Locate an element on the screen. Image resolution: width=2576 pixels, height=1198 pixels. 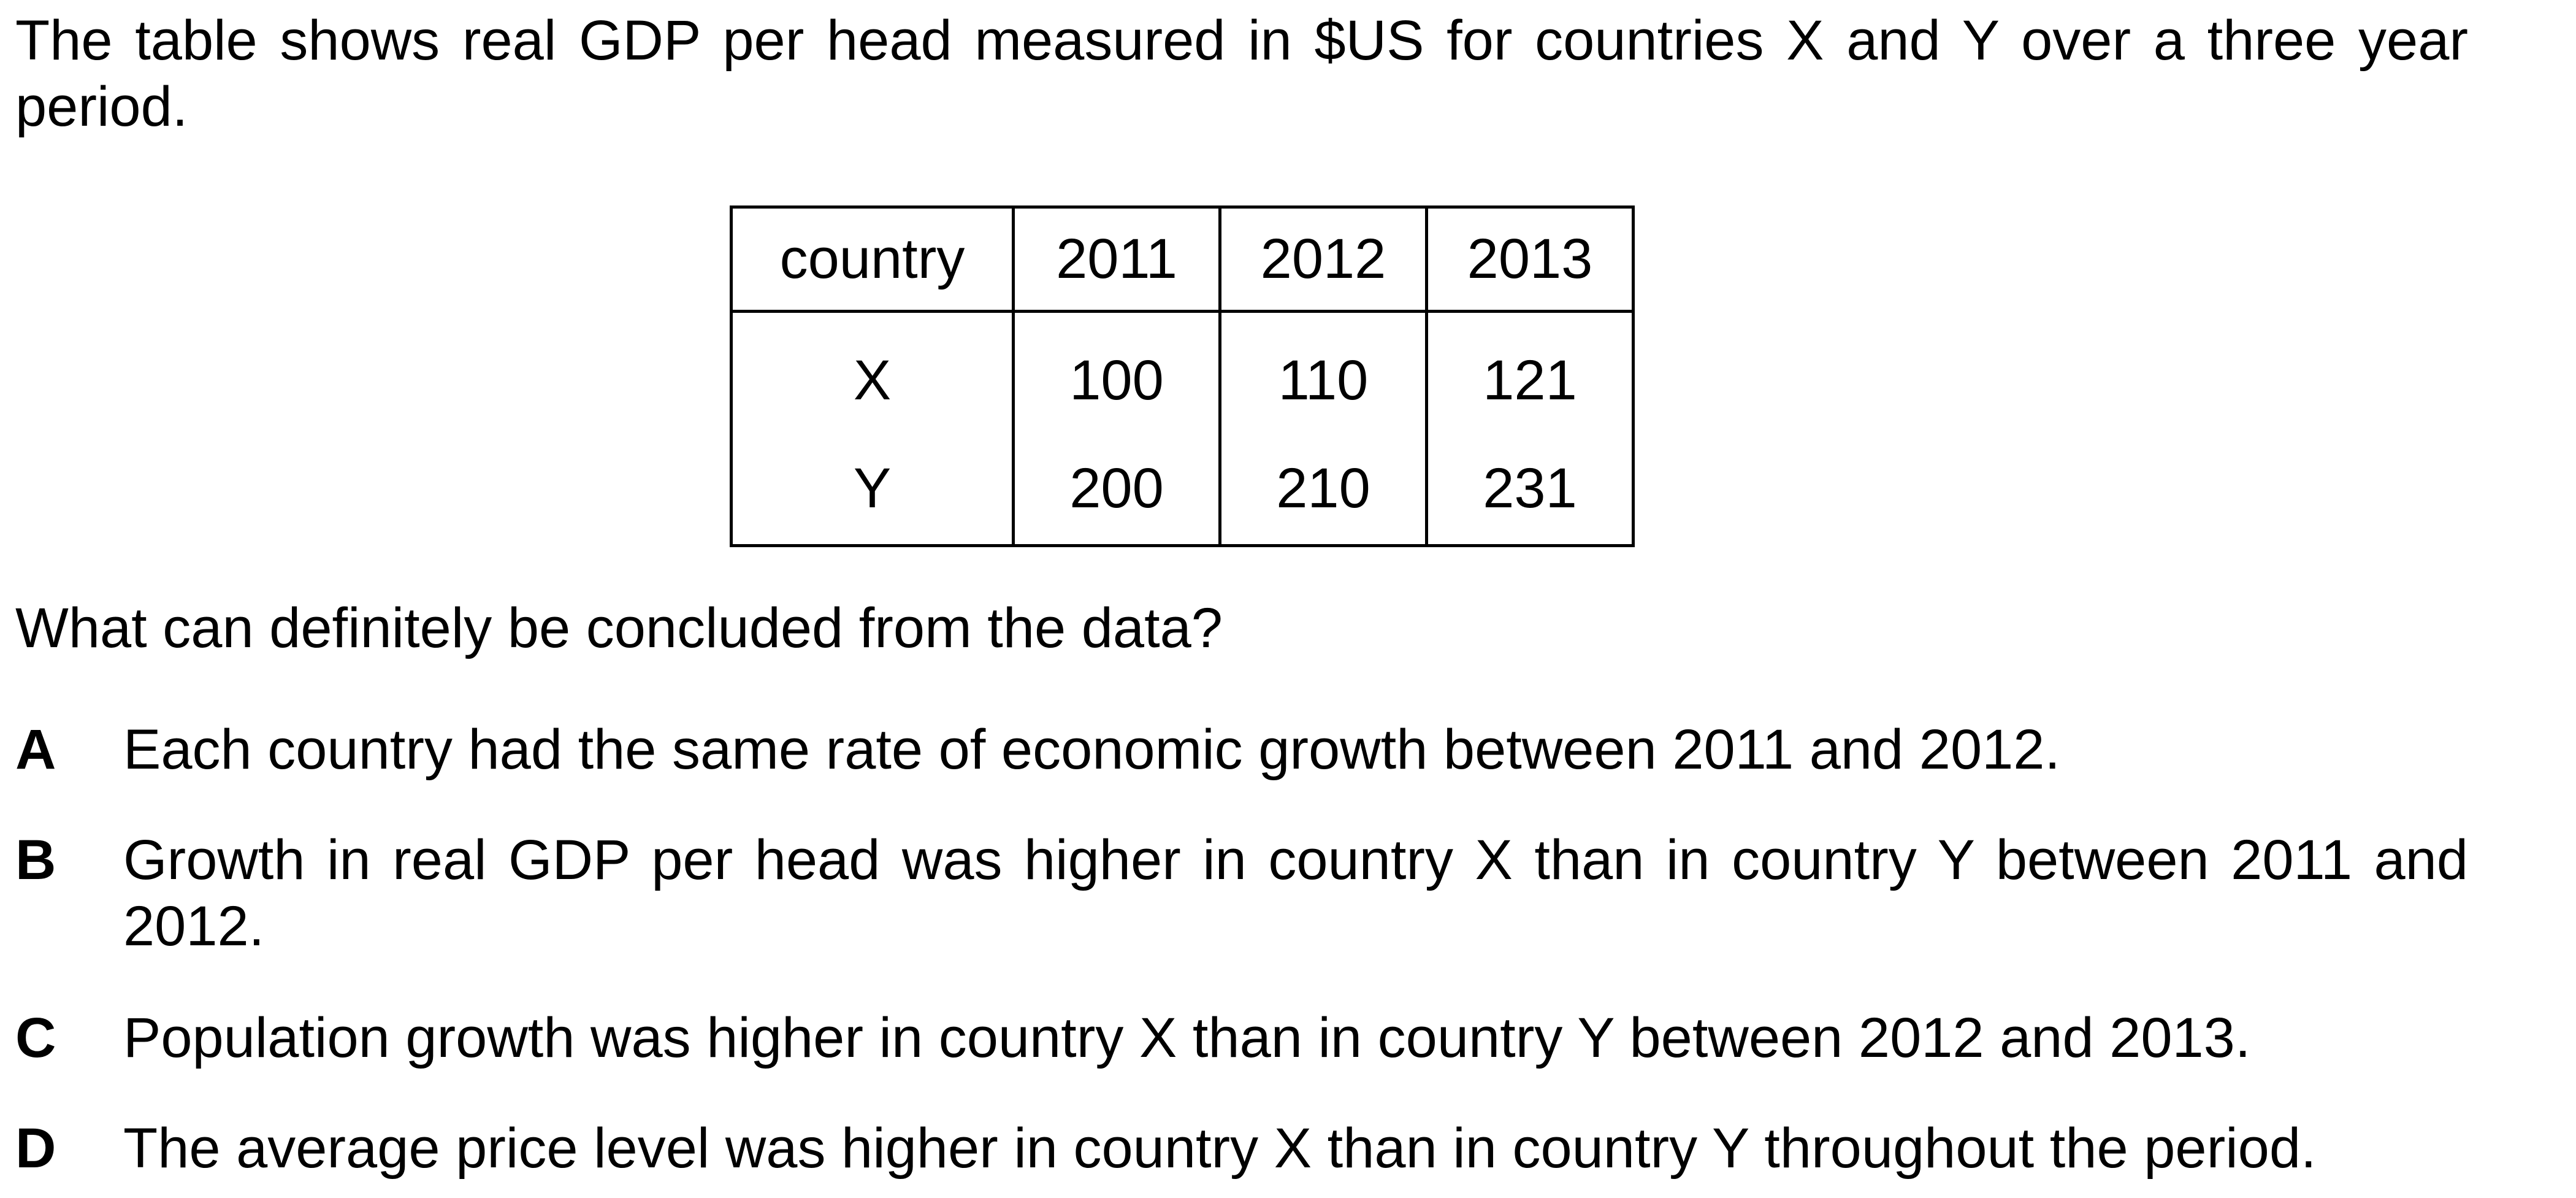
row-x-2012: 110 is located at coordinates (1323, 376).